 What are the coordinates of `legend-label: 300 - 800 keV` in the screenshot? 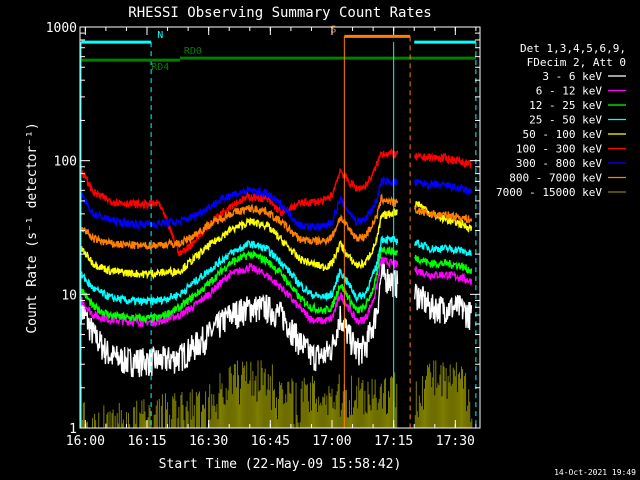 It's located at (559, 163).